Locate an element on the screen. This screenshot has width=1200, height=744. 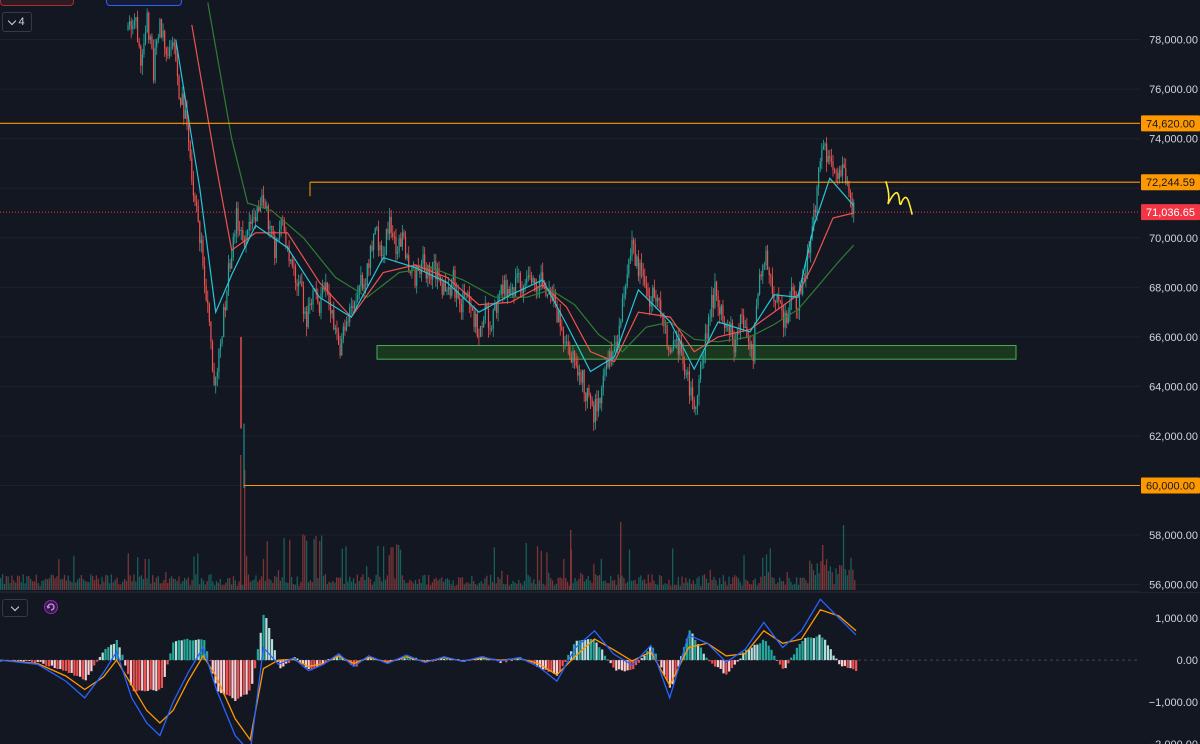
macd-axis: 1,000.00 0.00 −1,000.00 −2,000.00 is located at coordinates (1170, 668).